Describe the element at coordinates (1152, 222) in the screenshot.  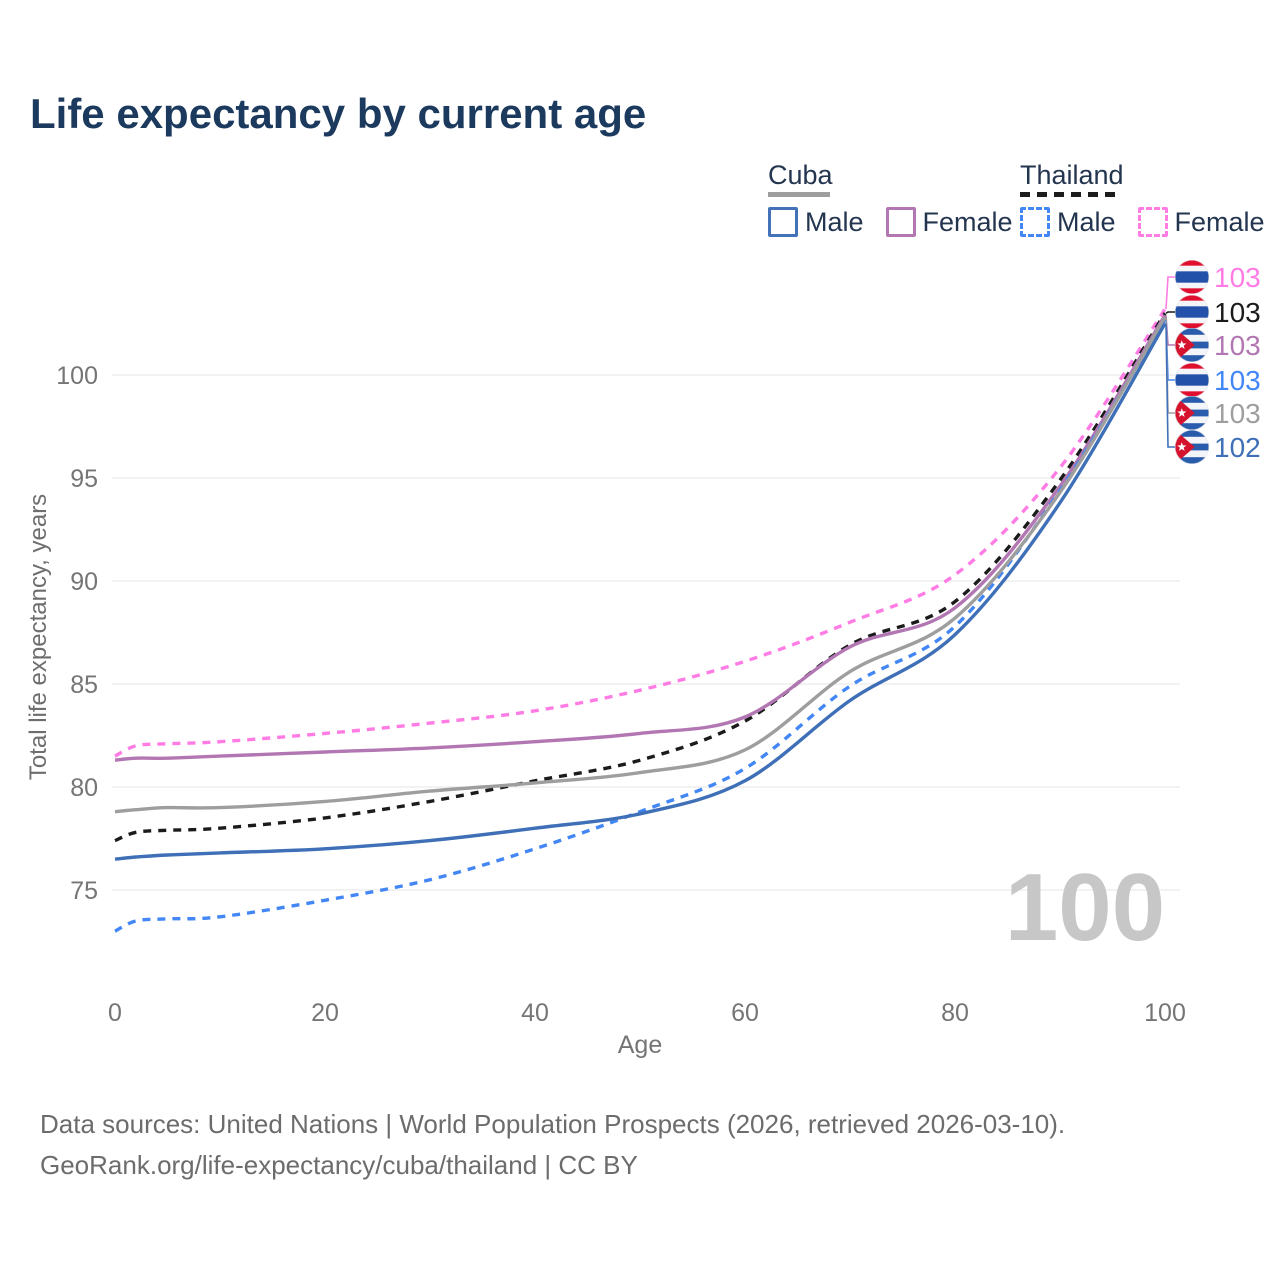
I see `thailand-female-swatch-icon` at that location.